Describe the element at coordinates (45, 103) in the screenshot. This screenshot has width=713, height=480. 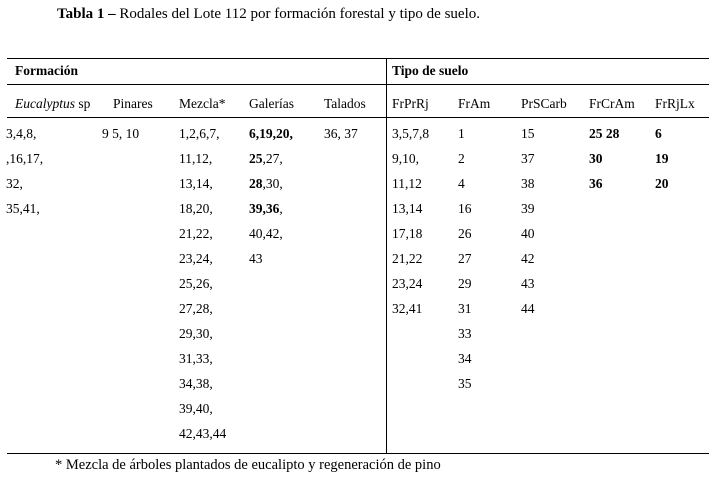
I see `col-header-eucalyptus-genus: Eucalyptus` at that location.